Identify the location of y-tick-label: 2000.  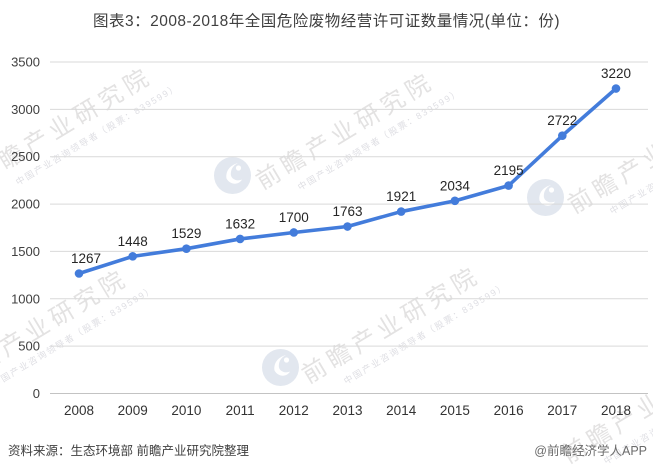
(25, 204).